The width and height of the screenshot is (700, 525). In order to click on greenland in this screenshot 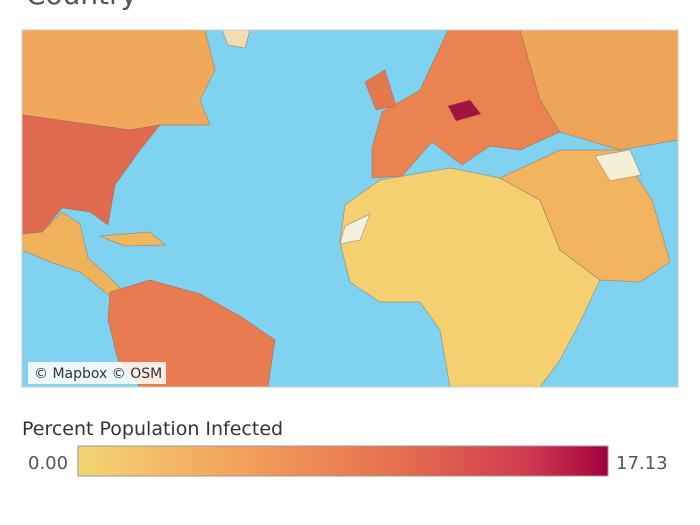, I will do `click(236, 39)`.